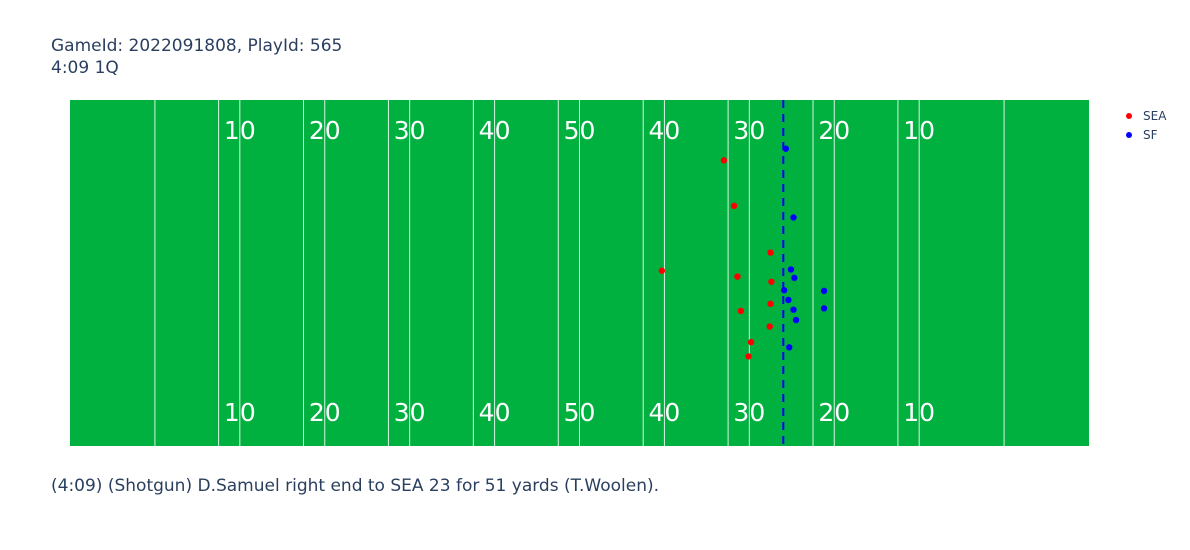 This screenshot has height=550, width=1190. I want to click on yard-number-bottom: 50, so click(580, 412).